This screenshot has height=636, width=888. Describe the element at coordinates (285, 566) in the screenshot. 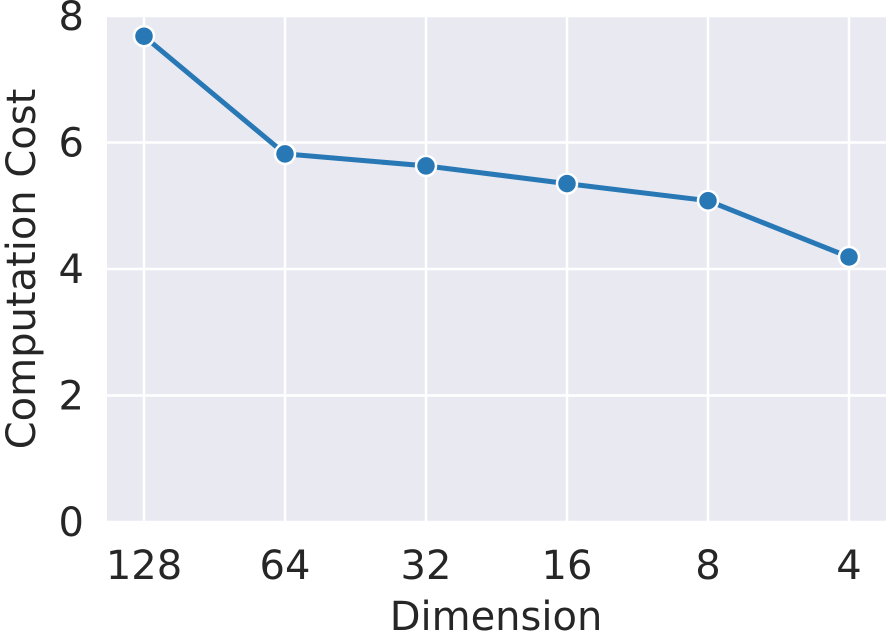

I see `x-tick-label: 64` at that location.